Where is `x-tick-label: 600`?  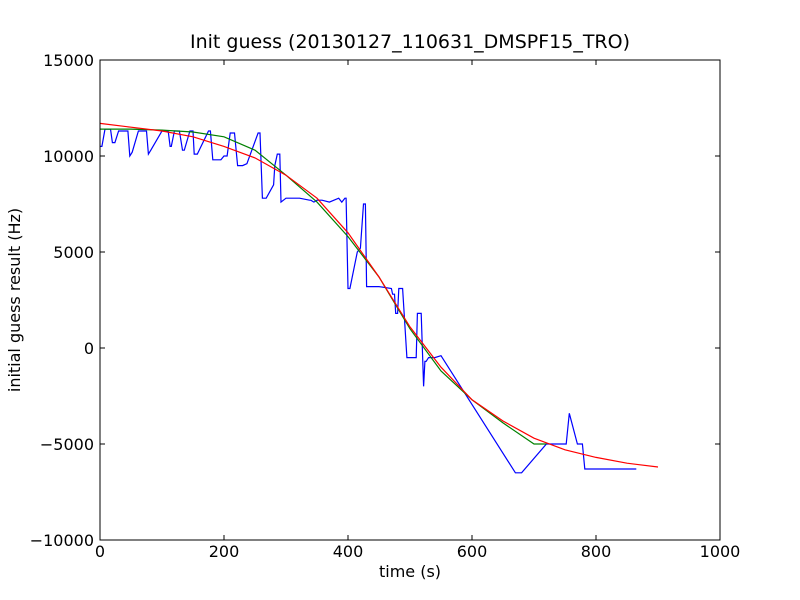 x-tick-label: 600 is located at coordinates (472, 551).